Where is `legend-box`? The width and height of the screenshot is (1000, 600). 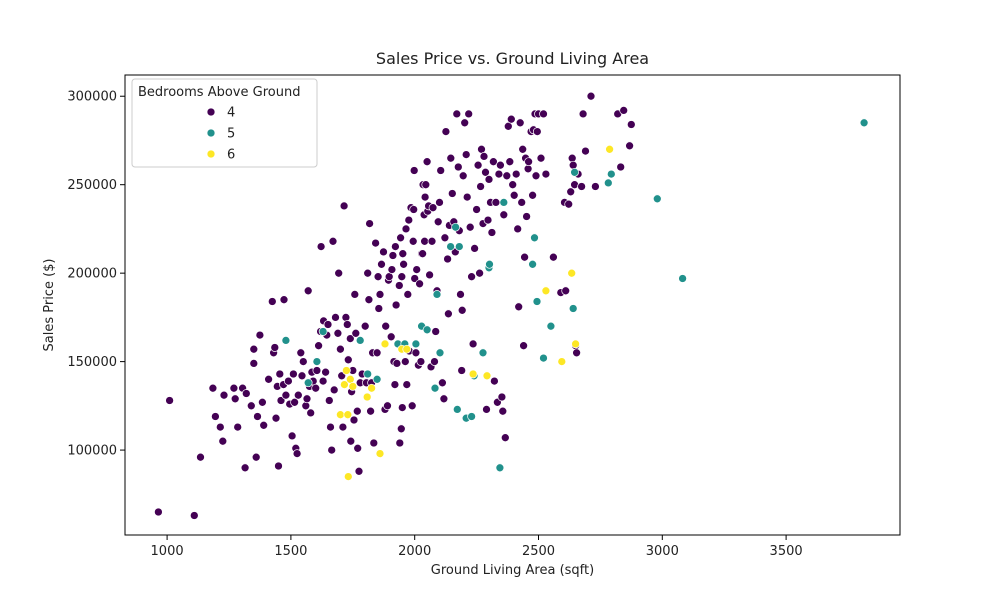 legend-box is located at coordinates (224, 123).